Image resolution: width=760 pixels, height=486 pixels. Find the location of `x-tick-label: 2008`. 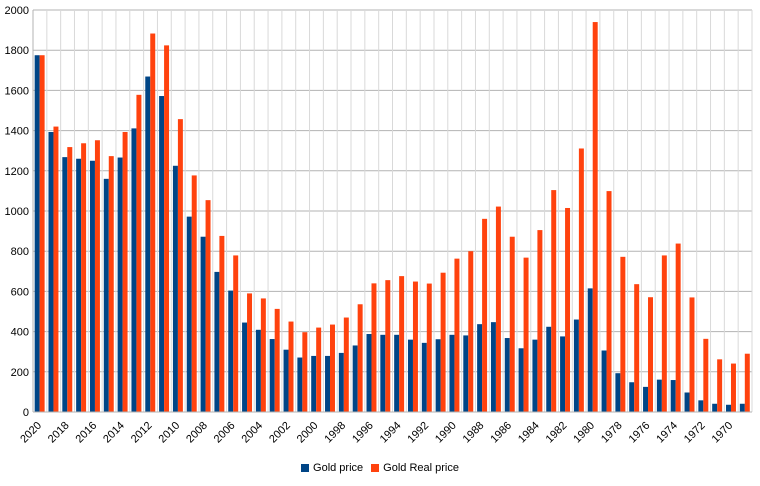

x-tick-label: 2008 is located at coordinates (197, 433).